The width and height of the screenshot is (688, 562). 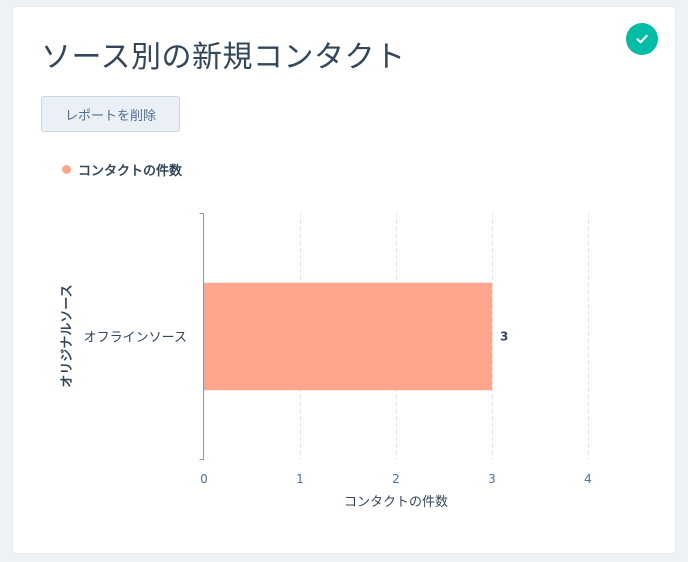 What do you see at coordinates (396, 479) in the screenshot?
I see `x-tick-label: 2` at bounding box center [396, 479].